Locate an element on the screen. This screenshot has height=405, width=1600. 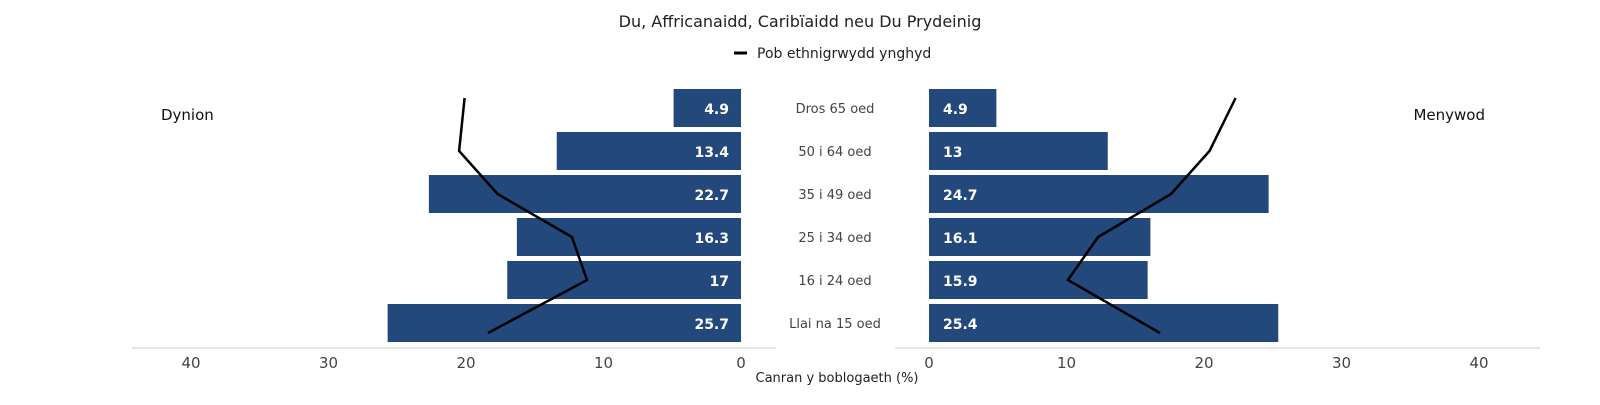
data-label-female: 13 is located at coordinates (952, 153).